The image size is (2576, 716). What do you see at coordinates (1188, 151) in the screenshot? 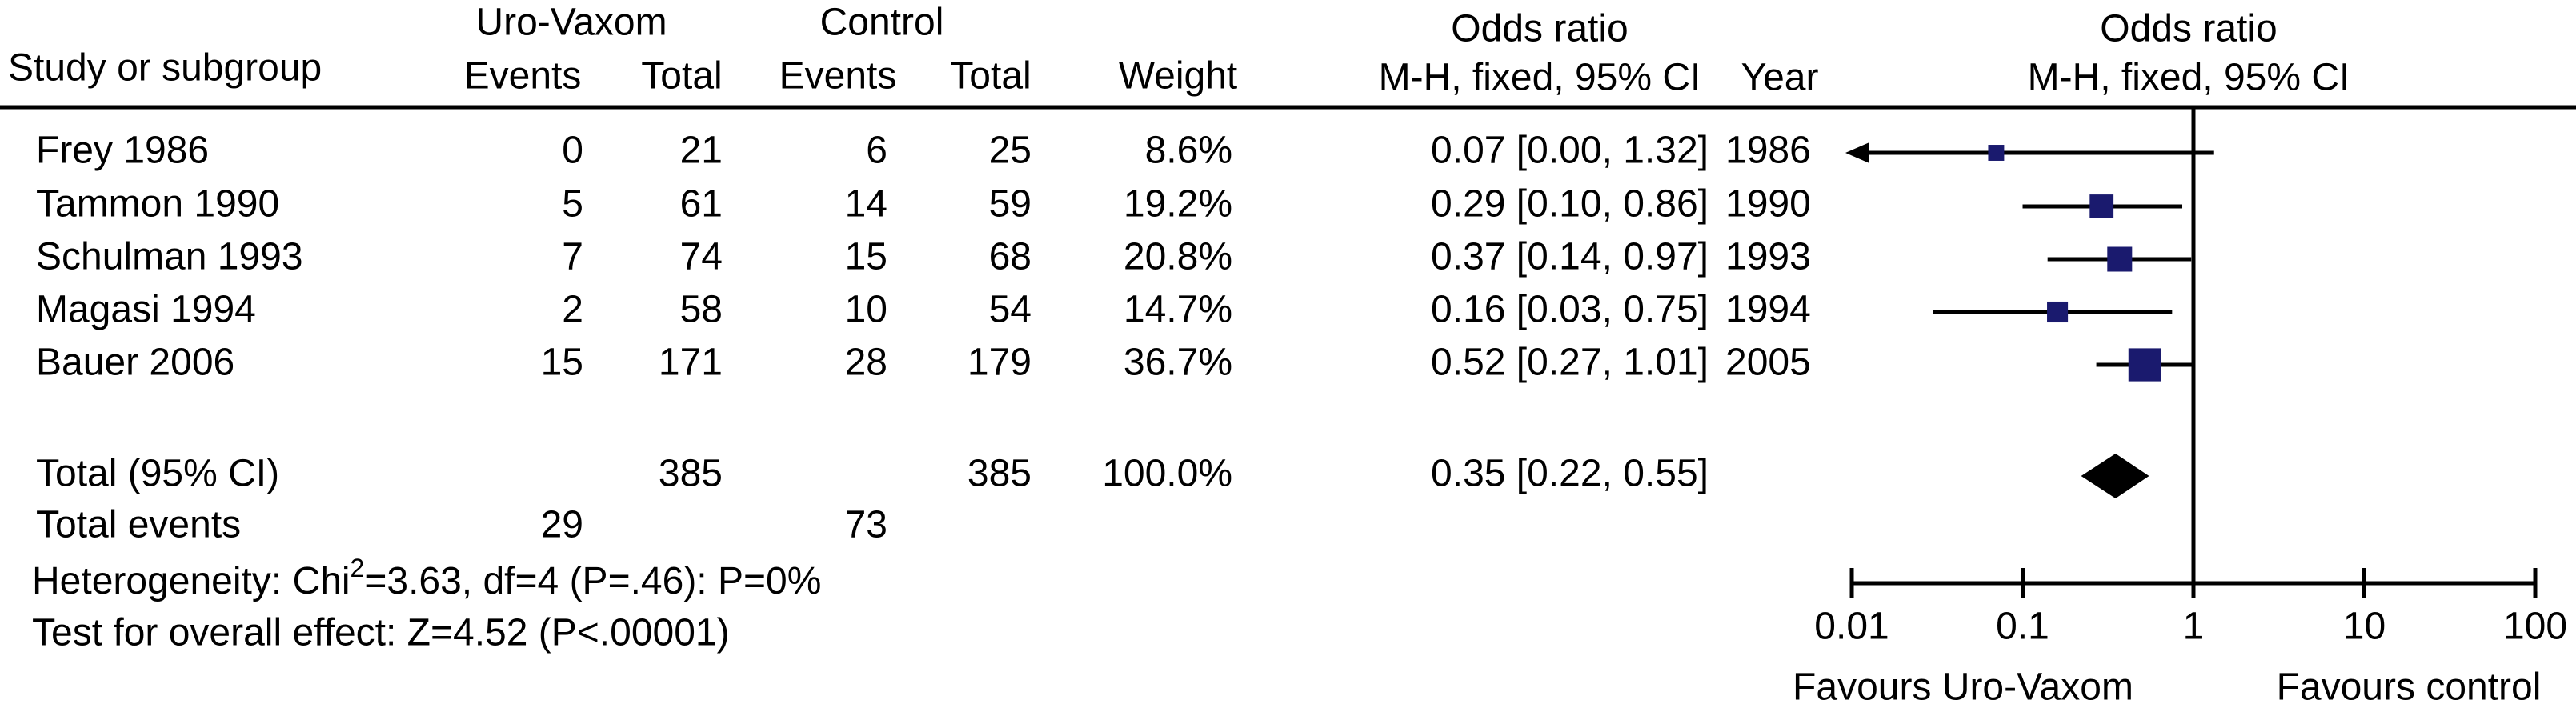
I see `cell: 8.6%` at bounding box center [1188, 151].